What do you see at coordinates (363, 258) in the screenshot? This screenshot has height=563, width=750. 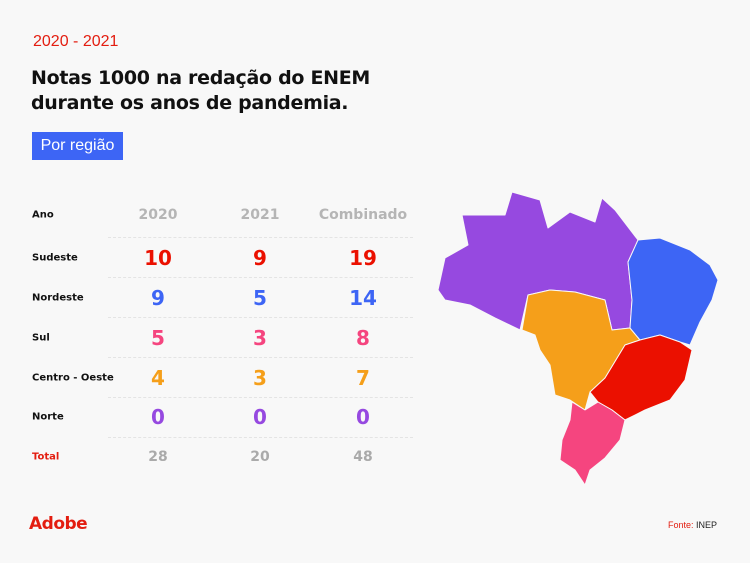 I see `table-cell: 19` at bounding box center [363, 258].